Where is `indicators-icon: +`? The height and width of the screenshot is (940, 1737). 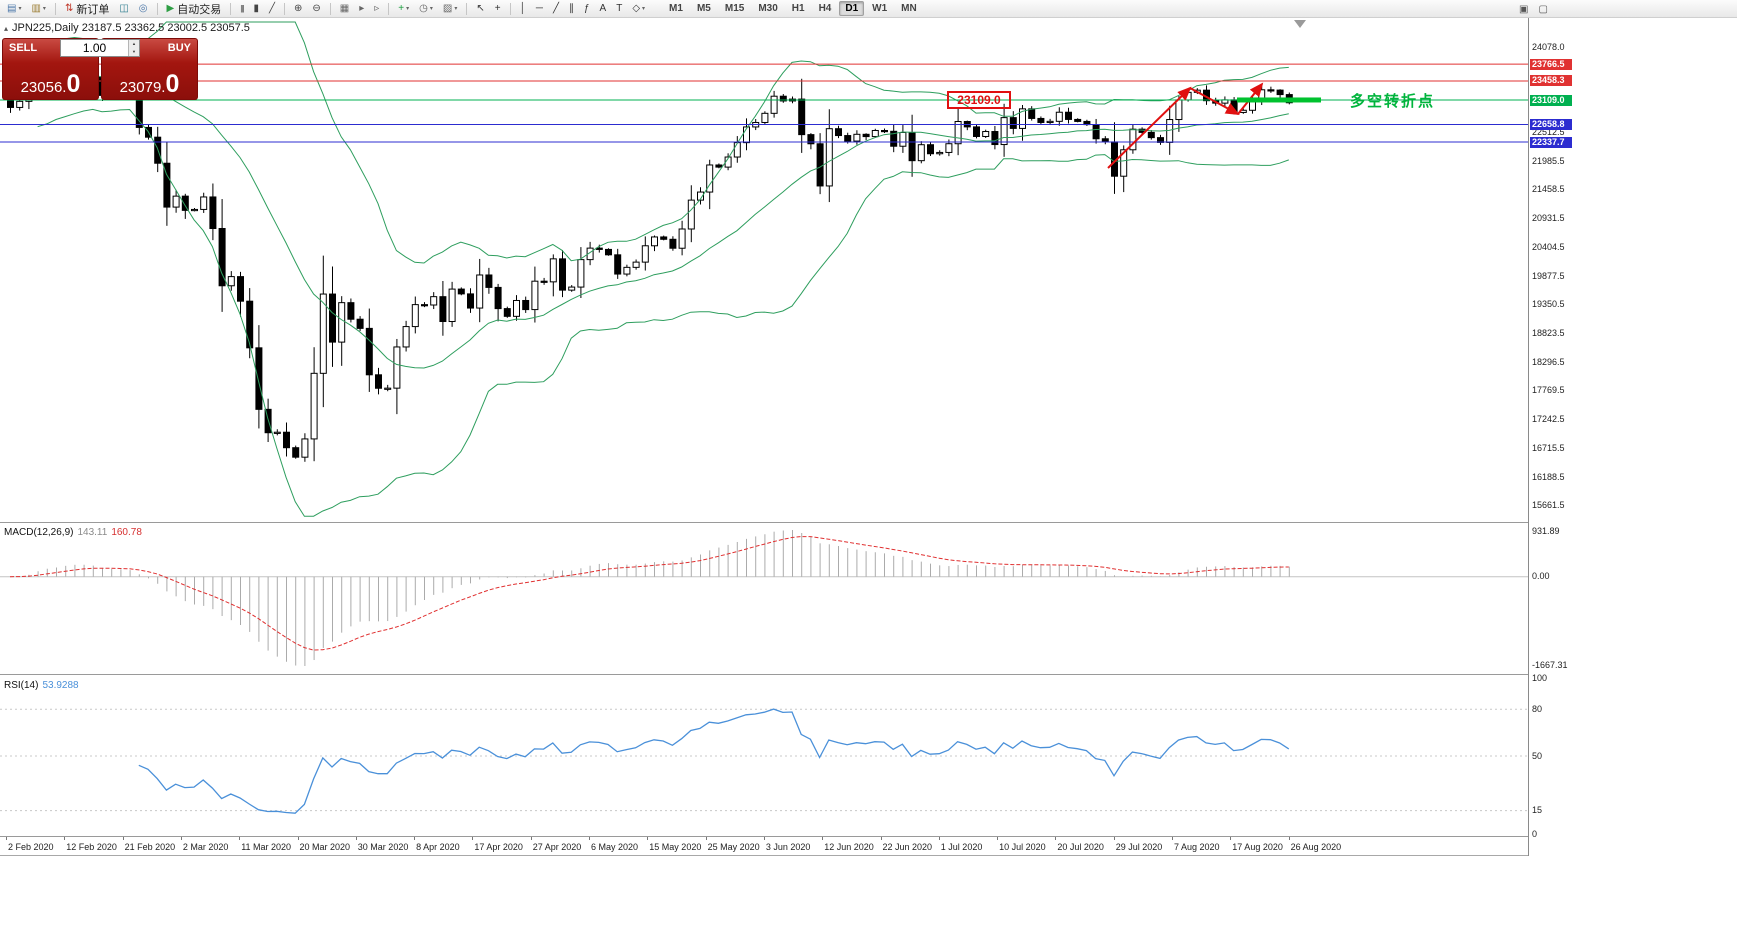
indicators-icon: + is located at coordinates (401, 8).